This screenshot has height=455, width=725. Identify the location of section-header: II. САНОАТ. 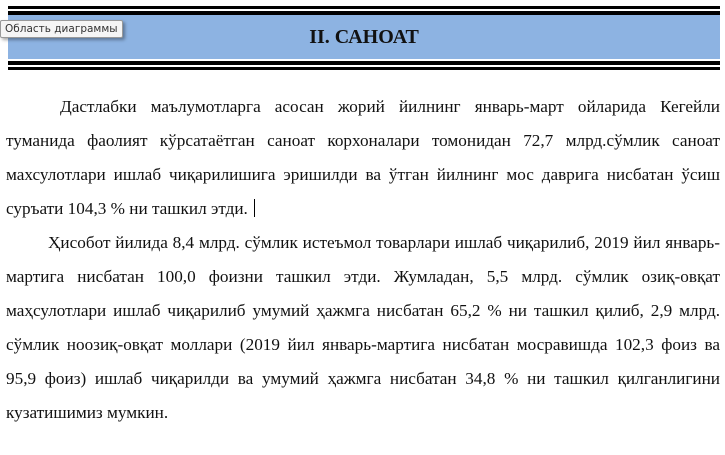
(364, 38).